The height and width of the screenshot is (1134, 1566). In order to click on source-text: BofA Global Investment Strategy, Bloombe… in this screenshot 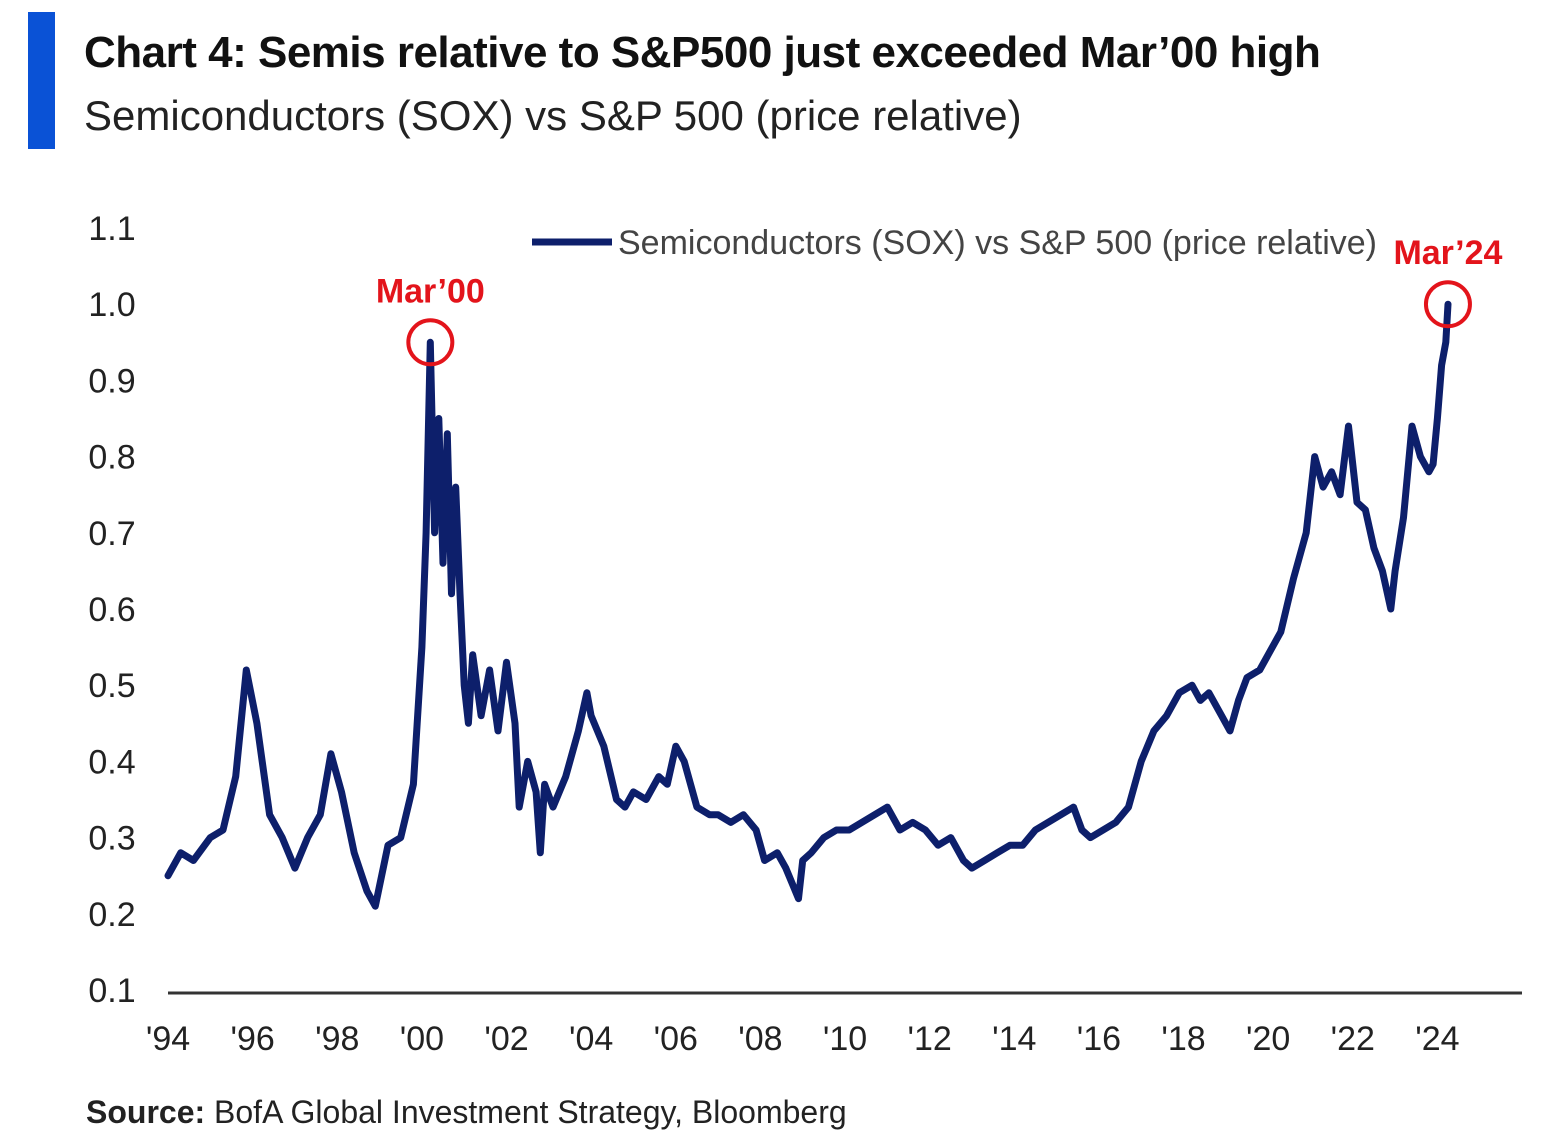, I will do `click(526, 1112)`.